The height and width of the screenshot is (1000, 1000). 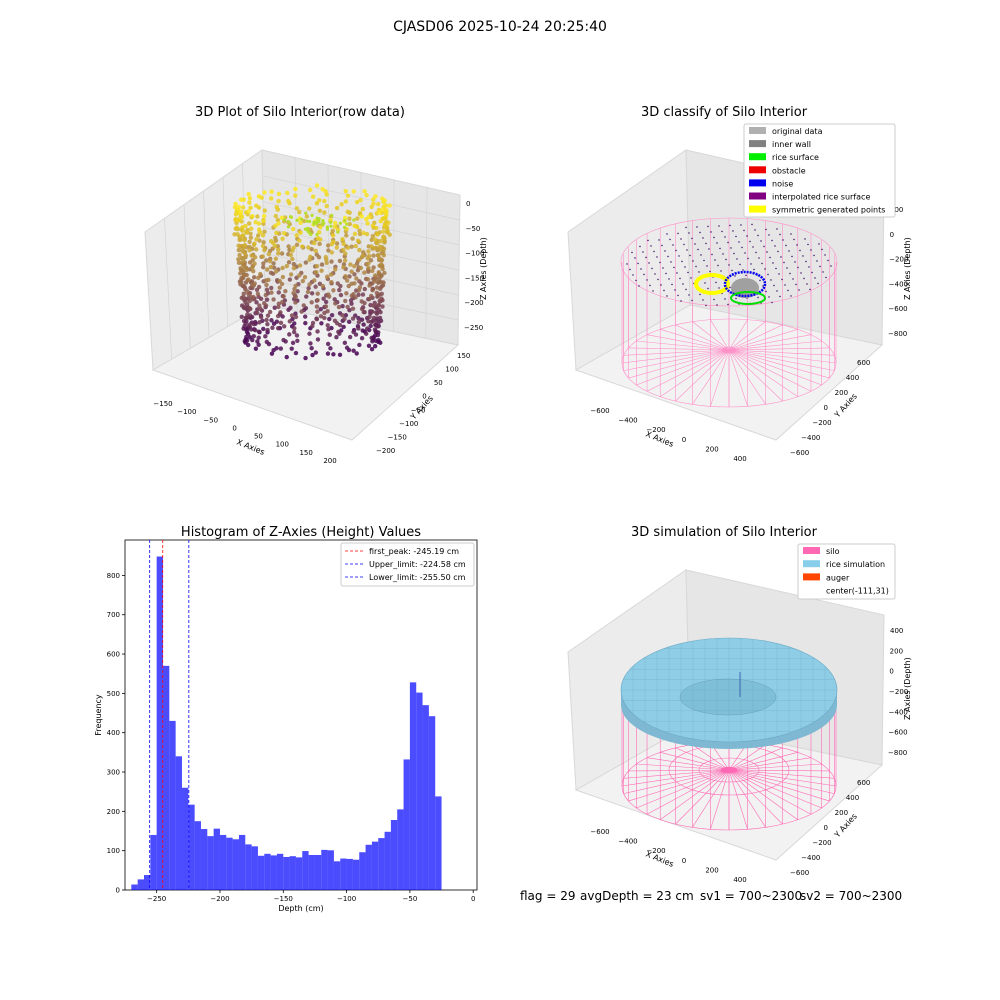 What do you see at coordinates (300, 908) in the screenshot?
I see `histogram-x-label: Depth (cm)` at bounding box center [300, 908].